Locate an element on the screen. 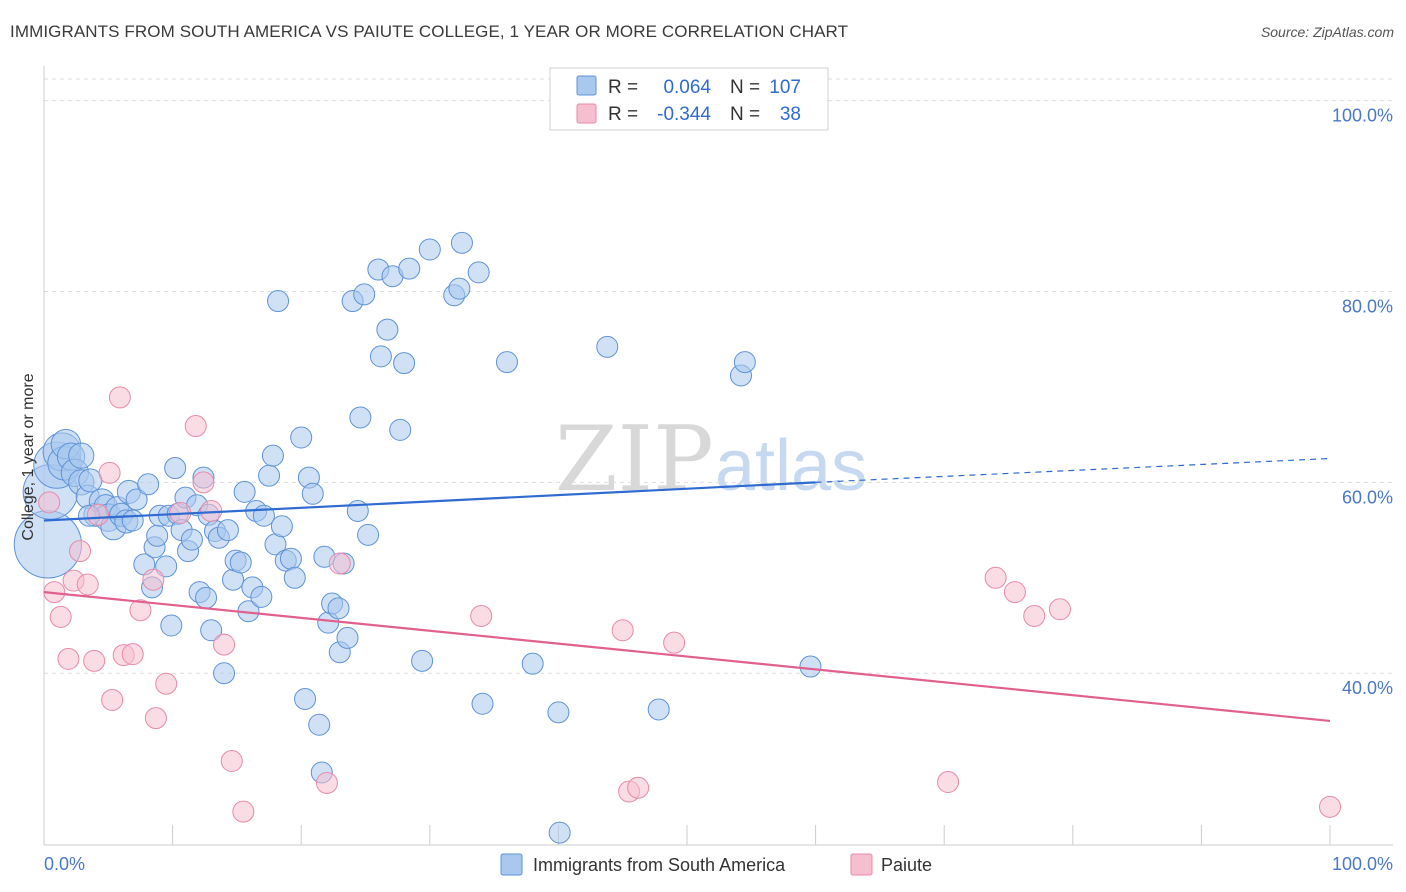  source-credit: Source: ZipAtlas.com is located at coordinates (1327, 32).